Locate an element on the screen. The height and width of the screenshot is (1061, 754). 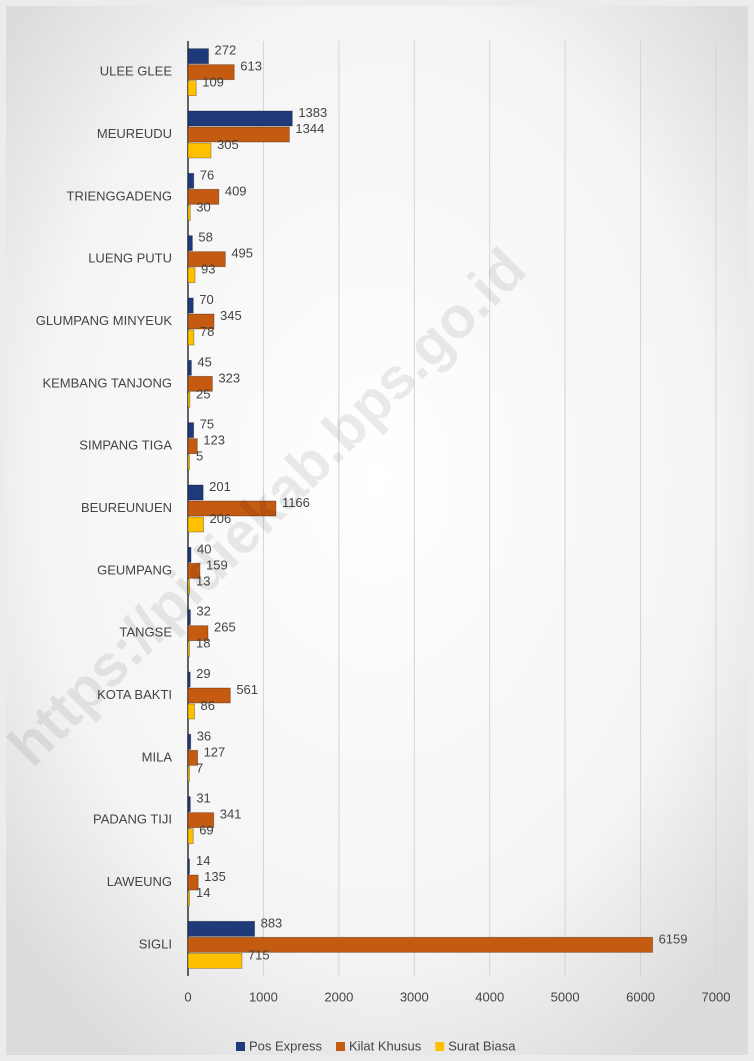
data-label: 265 is located at coordinates (225, 627).